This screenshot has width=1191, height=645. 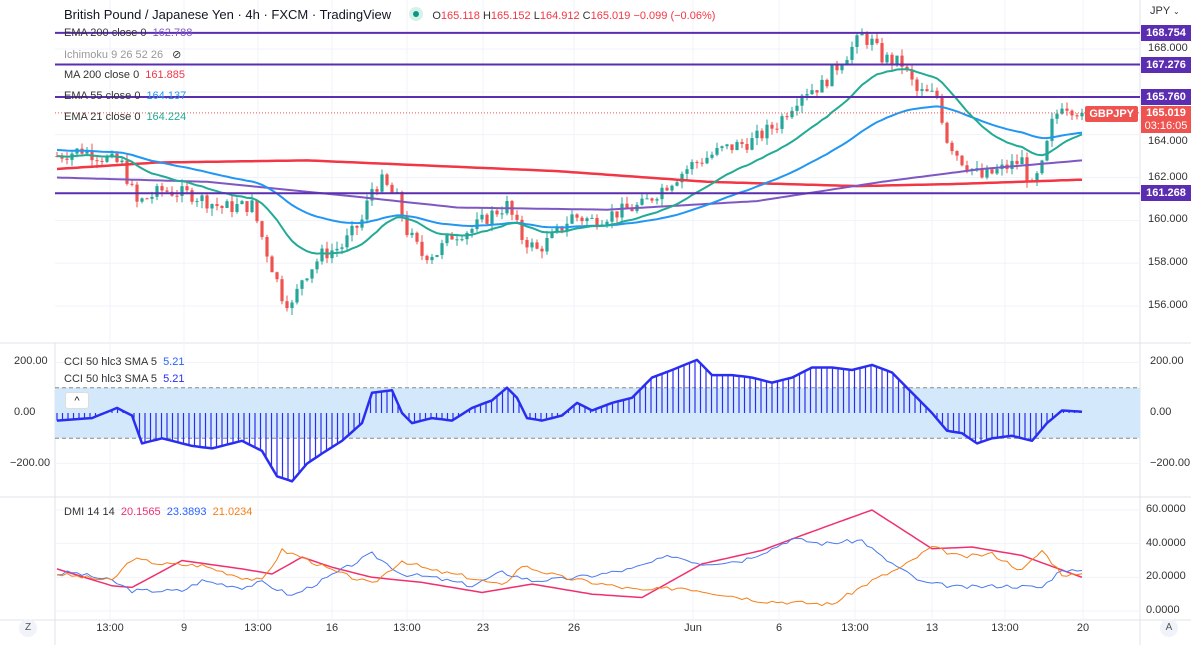 I want to click on legend-value: 164.224, so click(x=166, y=117).